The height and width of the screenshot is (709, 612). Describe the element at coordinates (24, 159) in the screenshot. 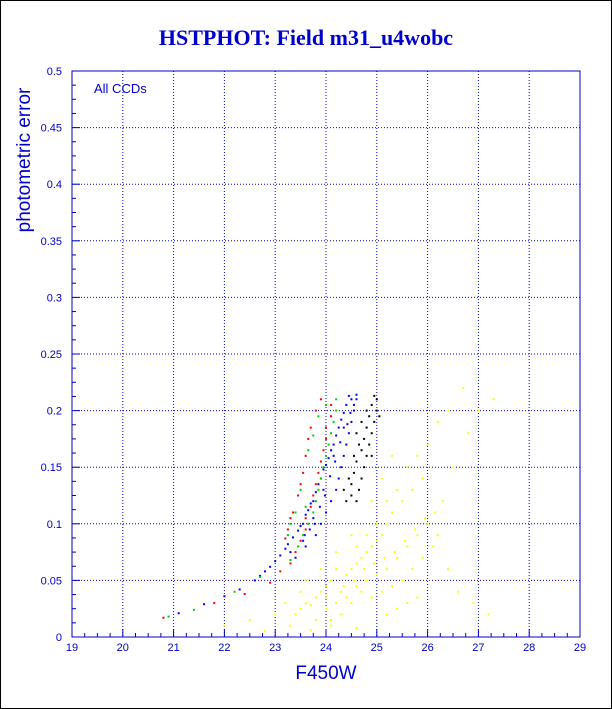

I see `y-axis-label: photometric error` at that location.